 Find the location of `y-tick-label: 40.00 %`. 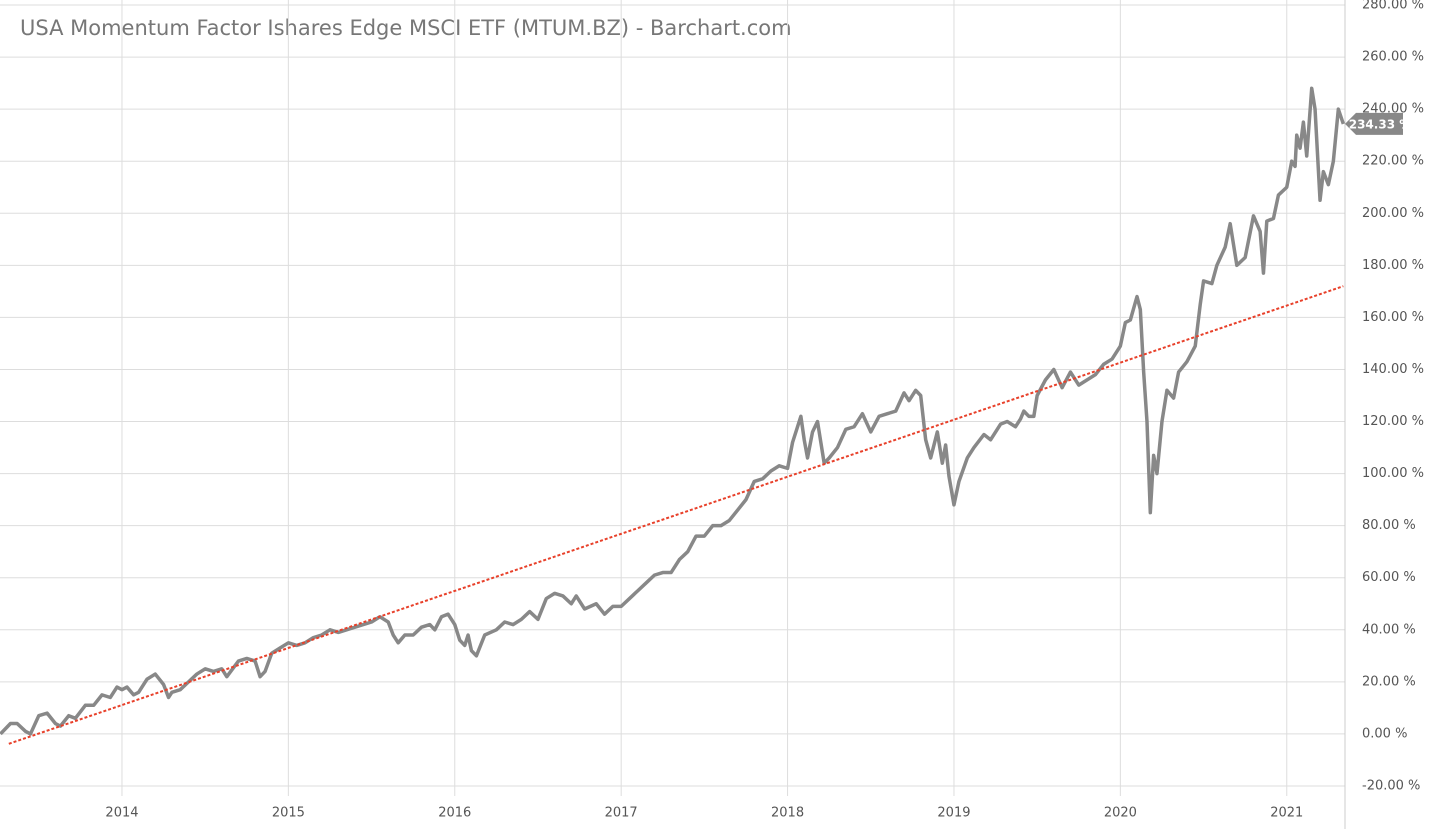

y-tick-label: 40.00 % is located at coordinates (1389, 629).